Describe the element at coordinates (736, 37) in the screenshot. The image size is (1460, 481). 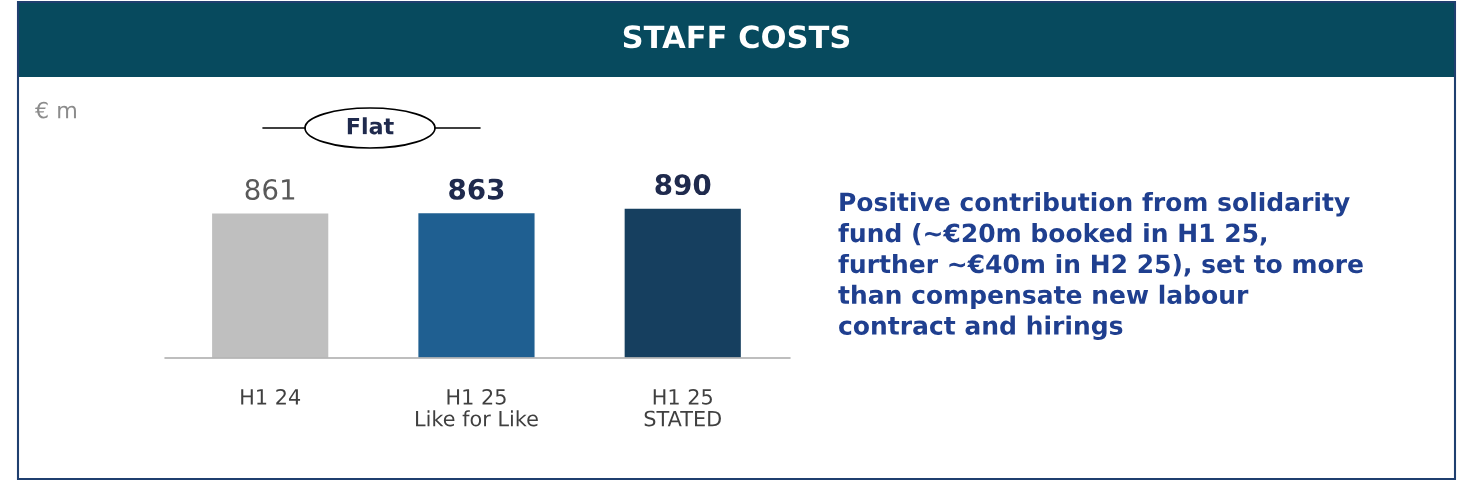
I see `chart-title: STAFF COSTS` at that location.